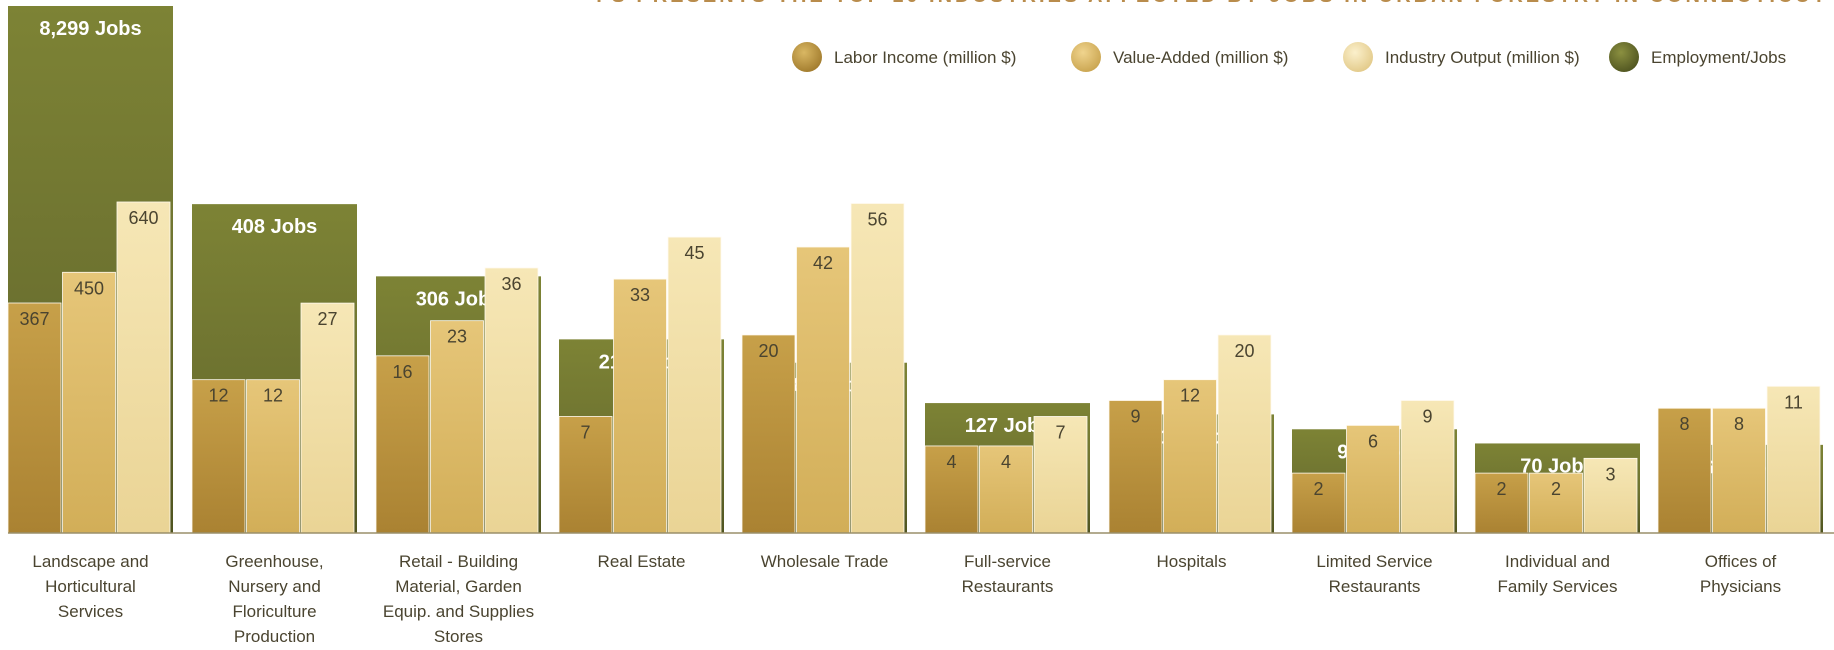 This screenshot has height=650, width=1834. I want to click on category-label: Full-service Restaurants, so click(1008, 574).